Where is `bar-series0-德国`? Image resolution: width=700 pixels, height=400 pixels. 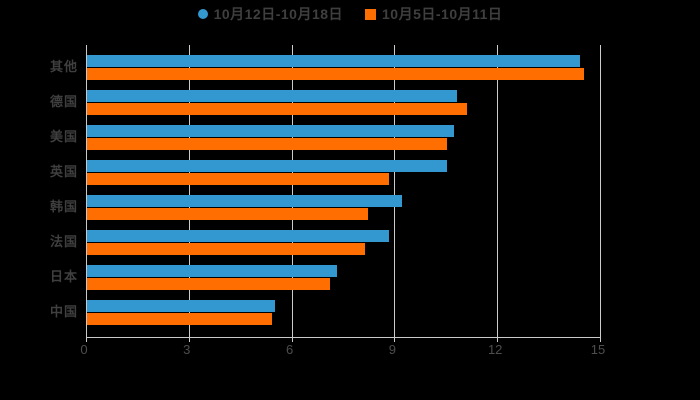 bar-series0-德国 is located at coordinates (272, 96).